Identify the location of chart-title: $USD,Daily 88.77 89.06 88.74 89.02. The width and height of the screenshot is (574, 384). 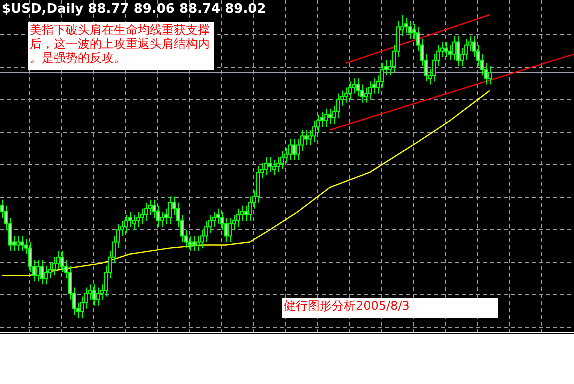
(134, 9).